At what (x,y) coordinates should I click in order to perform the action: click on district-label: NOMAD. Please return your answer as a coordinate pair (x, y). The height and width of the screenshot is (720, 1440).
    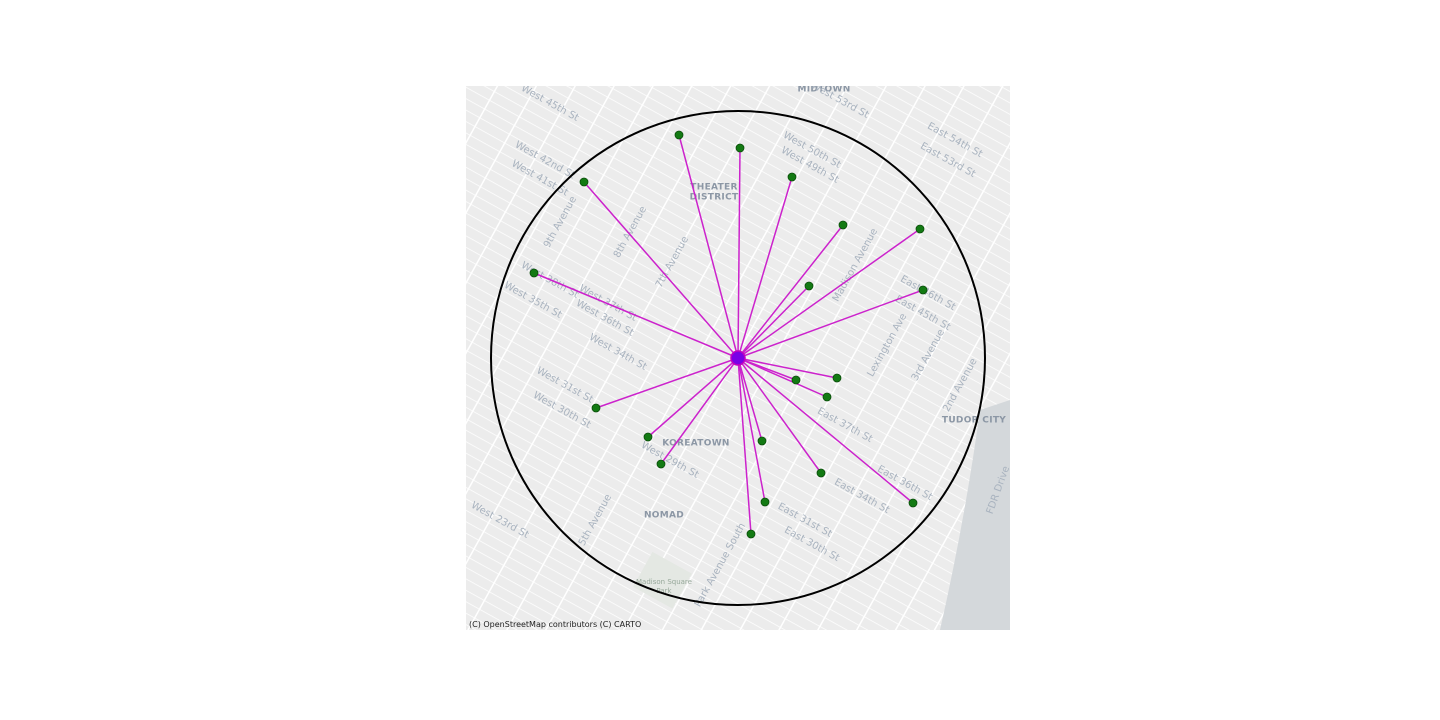
    Looking at the image, I should click on (664, 516).